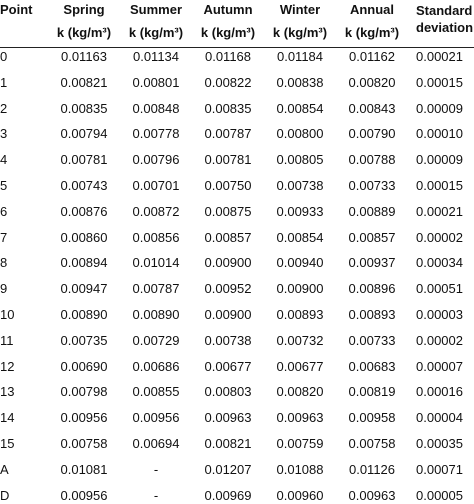 The height and width of the screenshot is (504, 474). I want to click on cell: 0.01014, so click(156, 263).